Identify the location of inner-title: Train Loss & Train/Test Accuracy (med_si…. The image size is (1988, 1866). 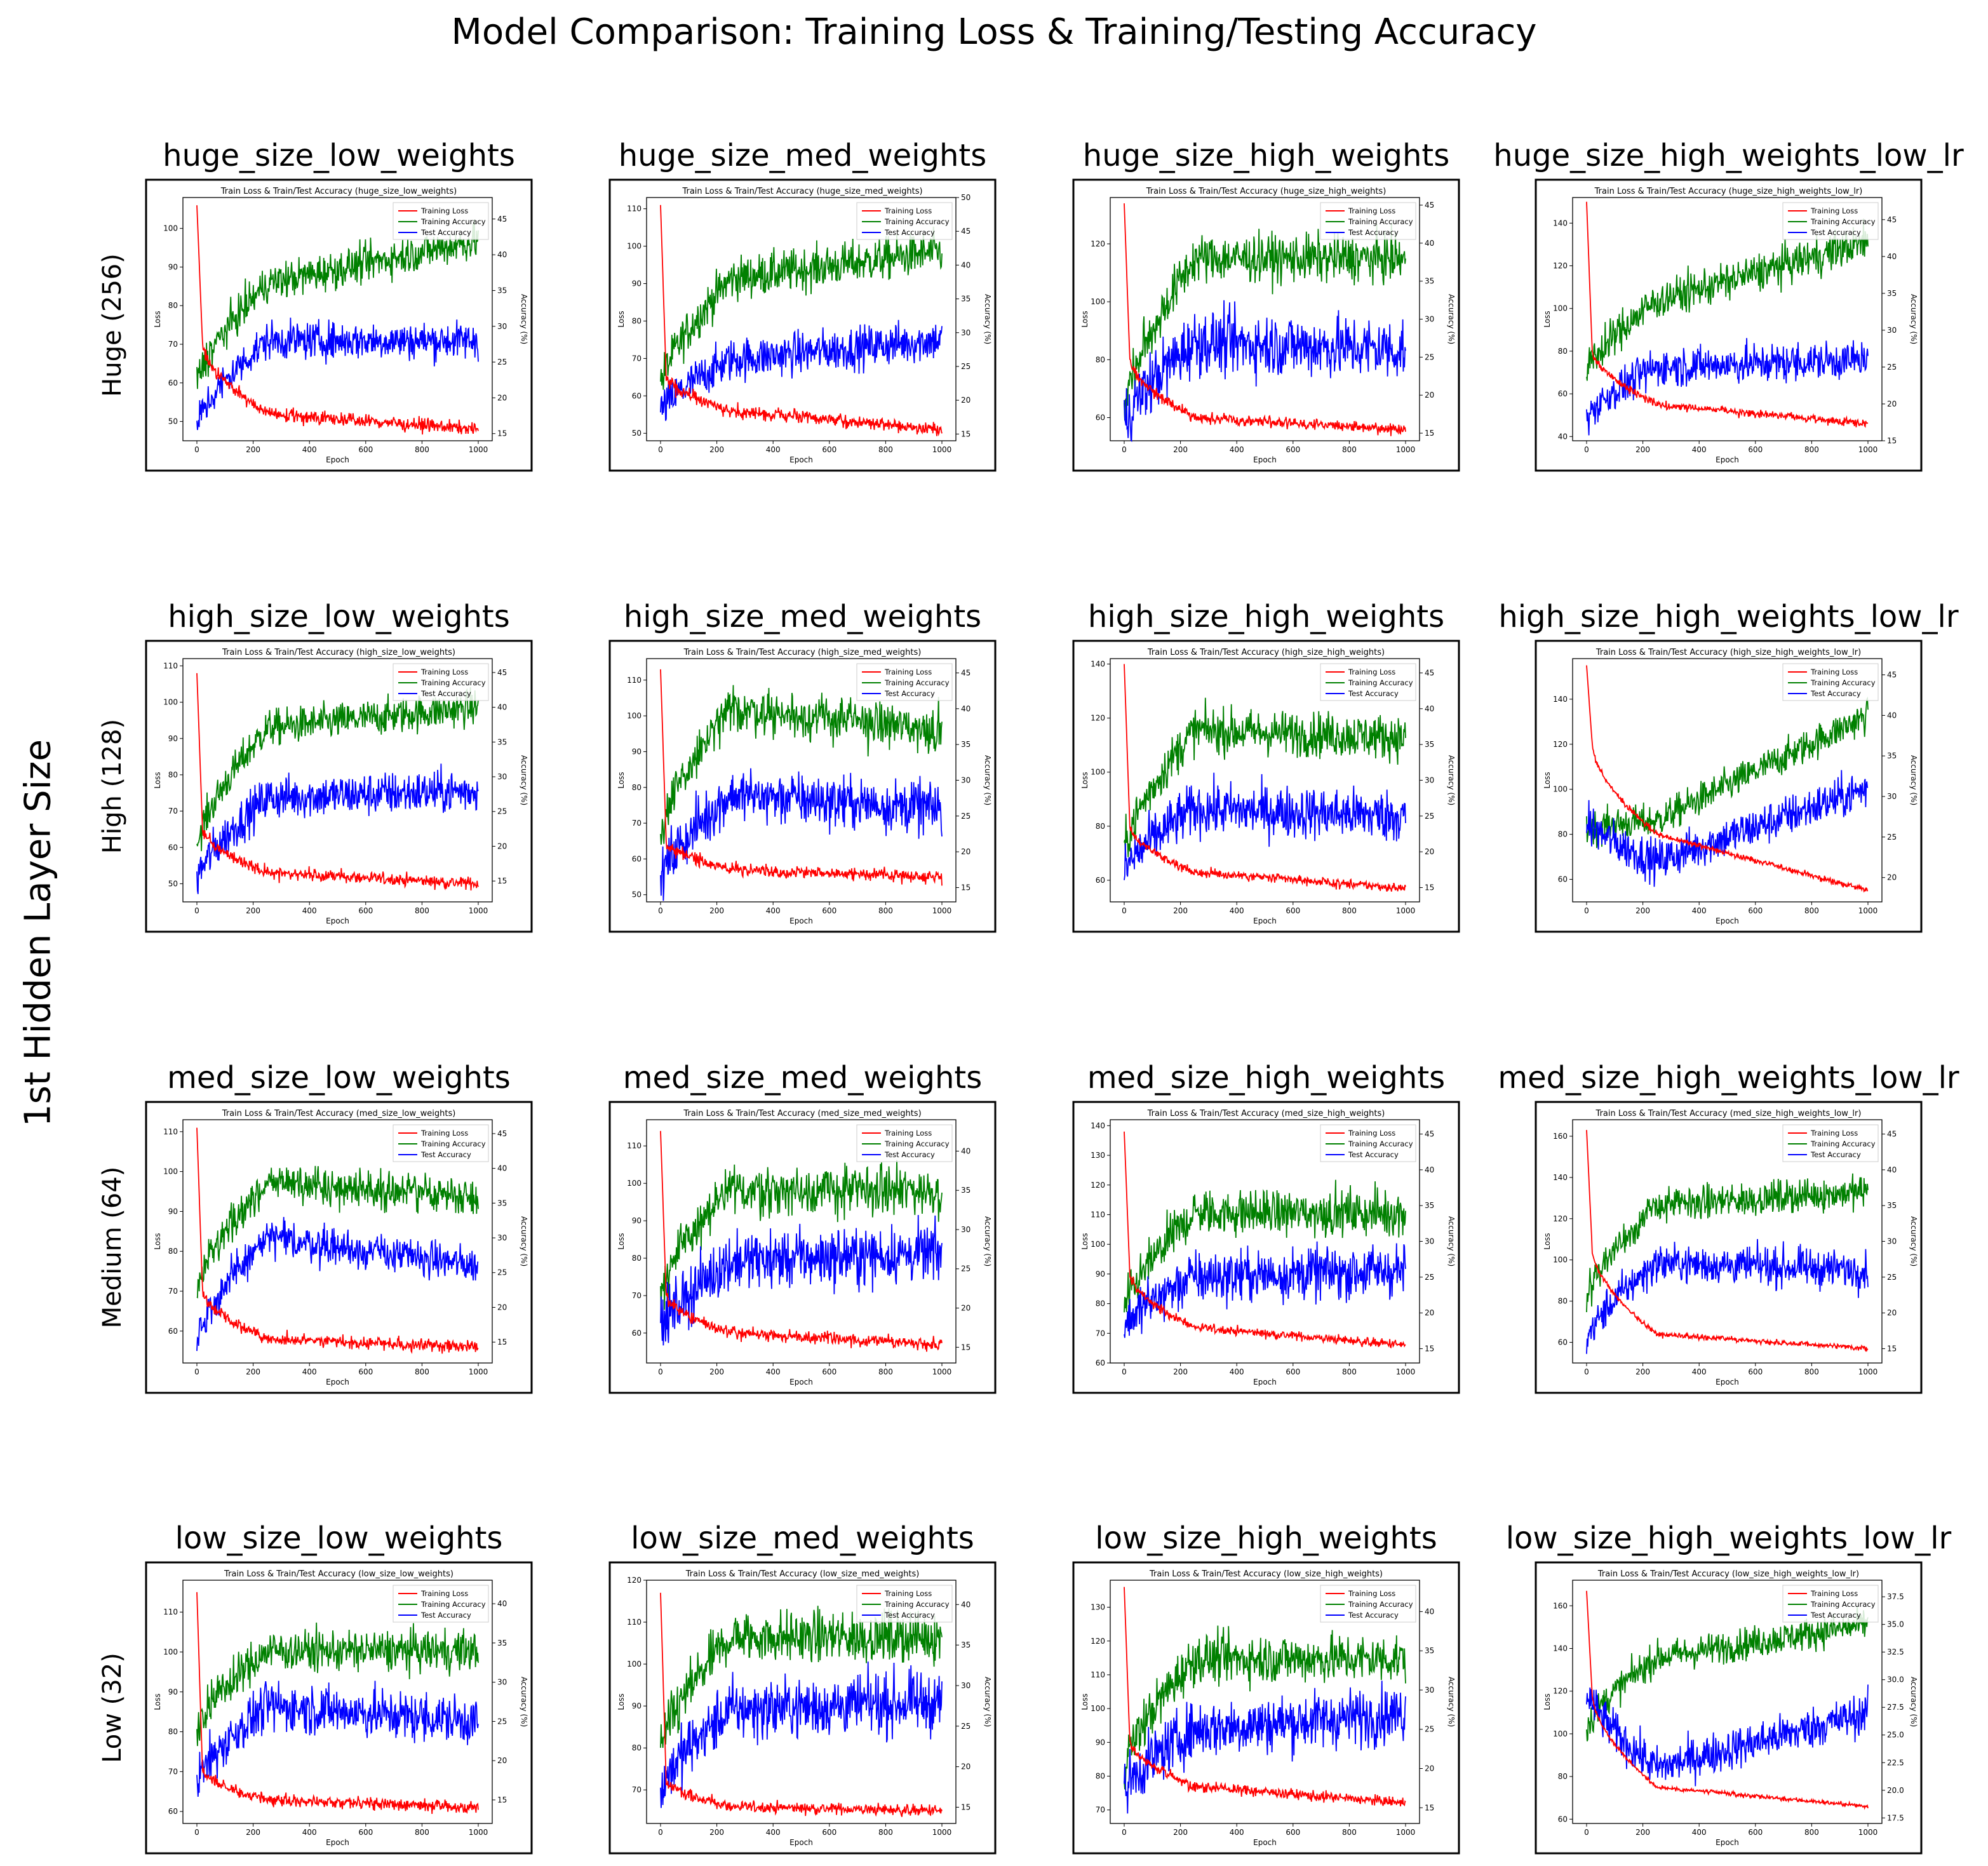
(802, 1113).